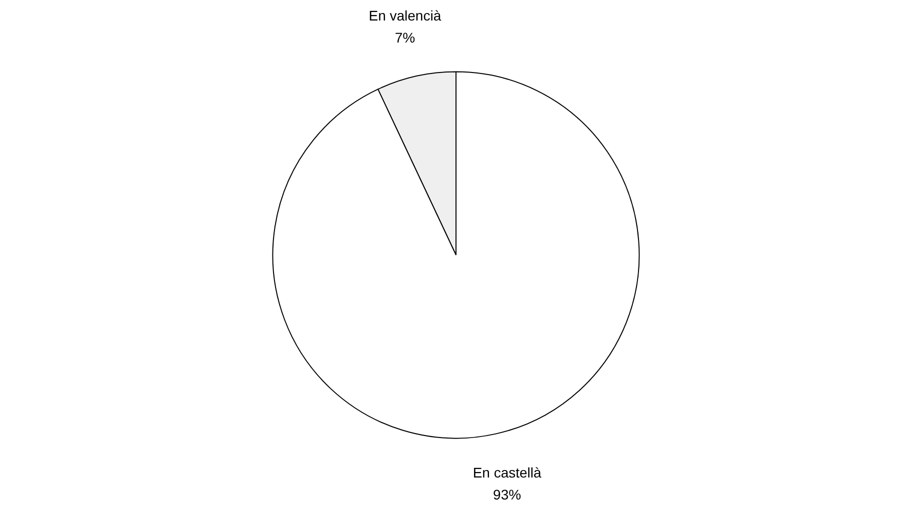 The image size is (911, 509). I want to click on slice-label: En castellà, so click(507, 472).